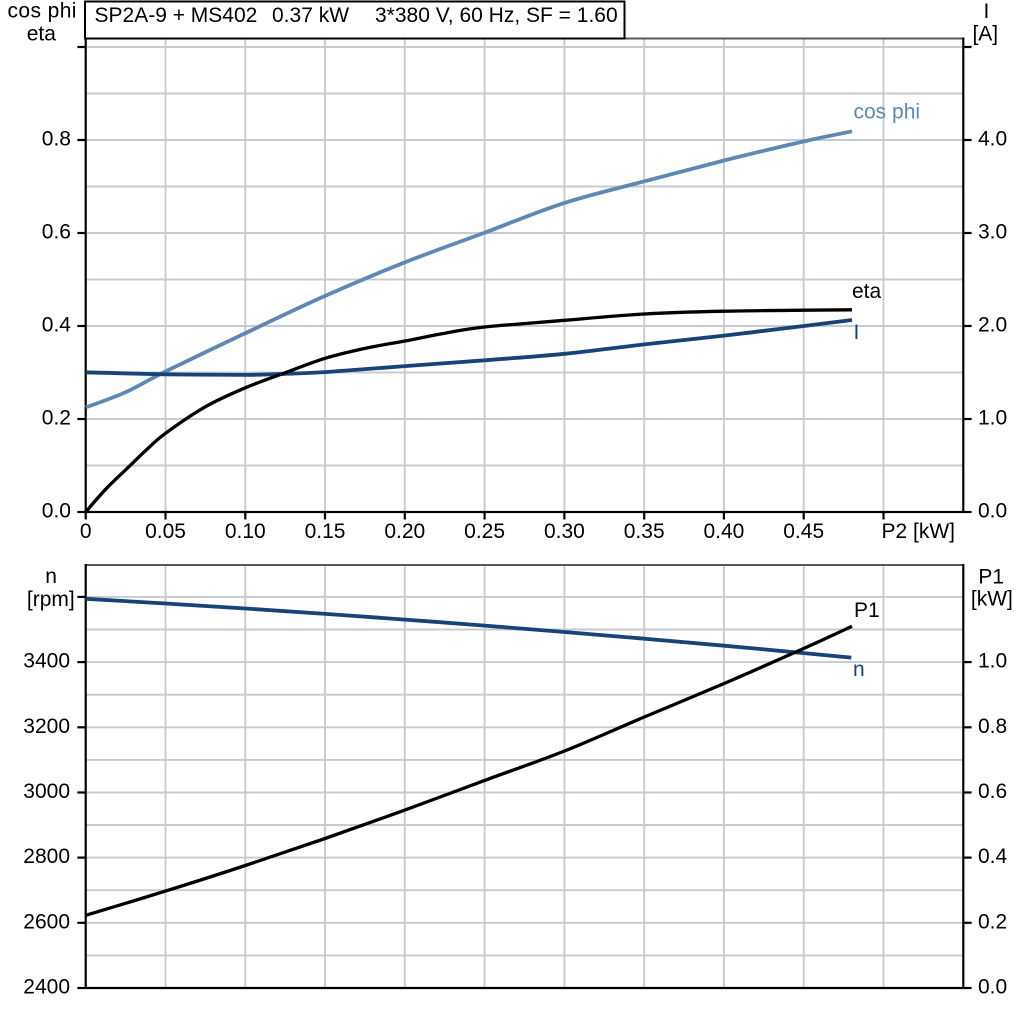  I want to click on svg-text: 3200, so click(46, 726).